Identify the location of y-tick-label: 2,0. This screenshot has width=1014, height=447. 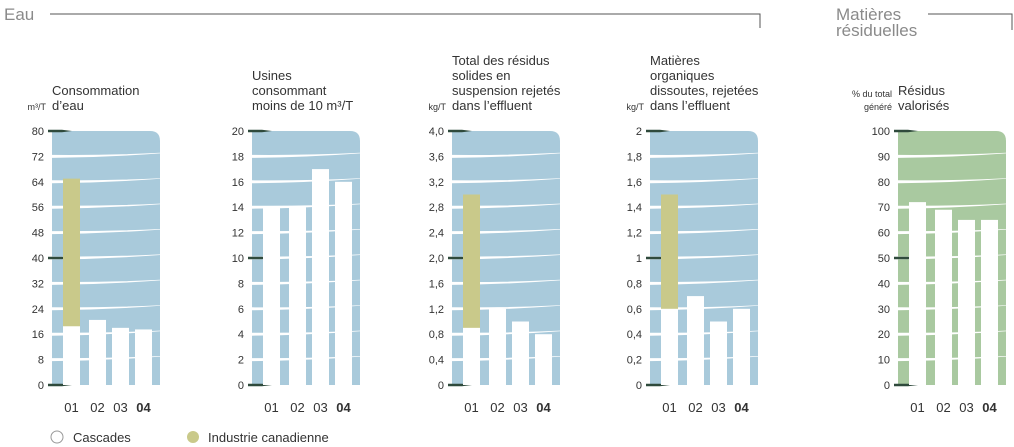
(436, 259).